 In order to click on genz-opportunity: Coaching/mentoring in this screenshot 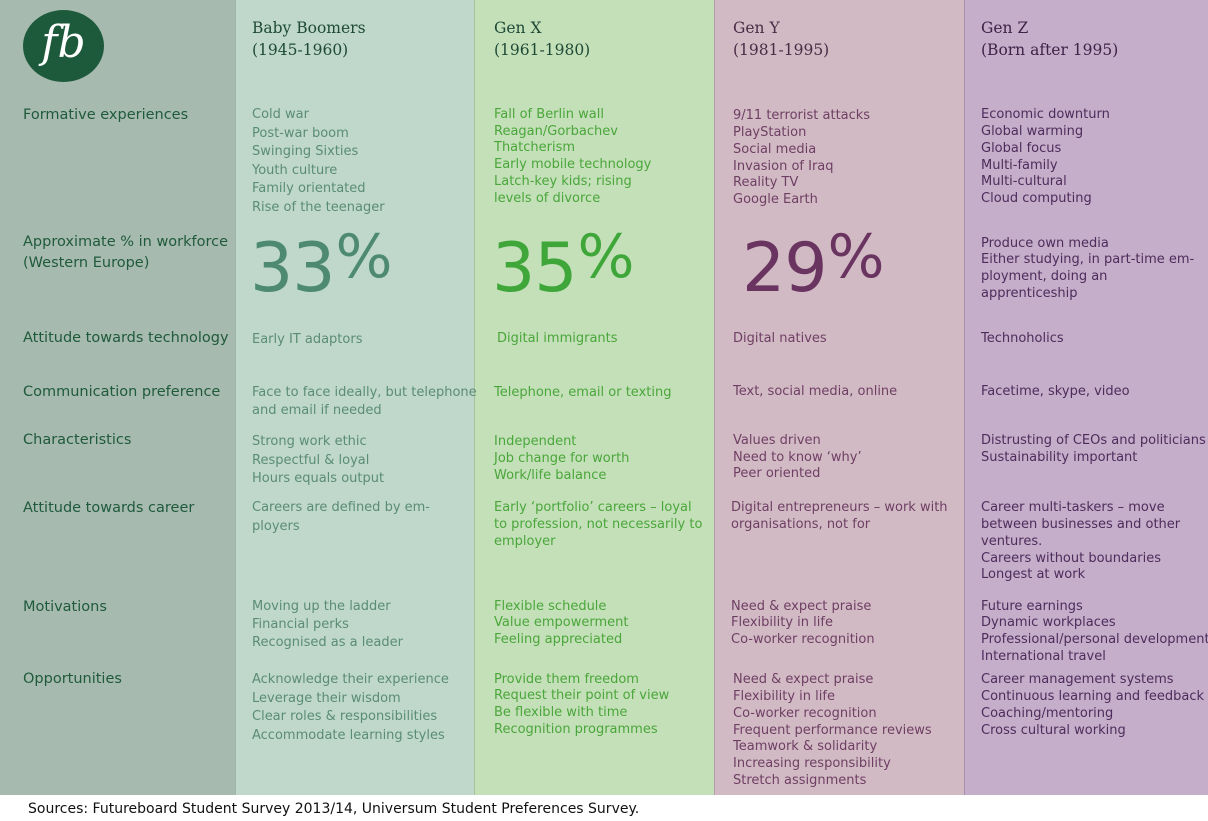, I will do `click(1047, 713)`.